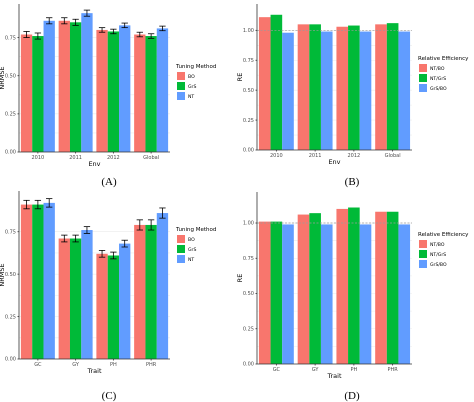 The image size is (474, 402). I want to click on chart4-legend-label: NT/BO, so click(437, 245).